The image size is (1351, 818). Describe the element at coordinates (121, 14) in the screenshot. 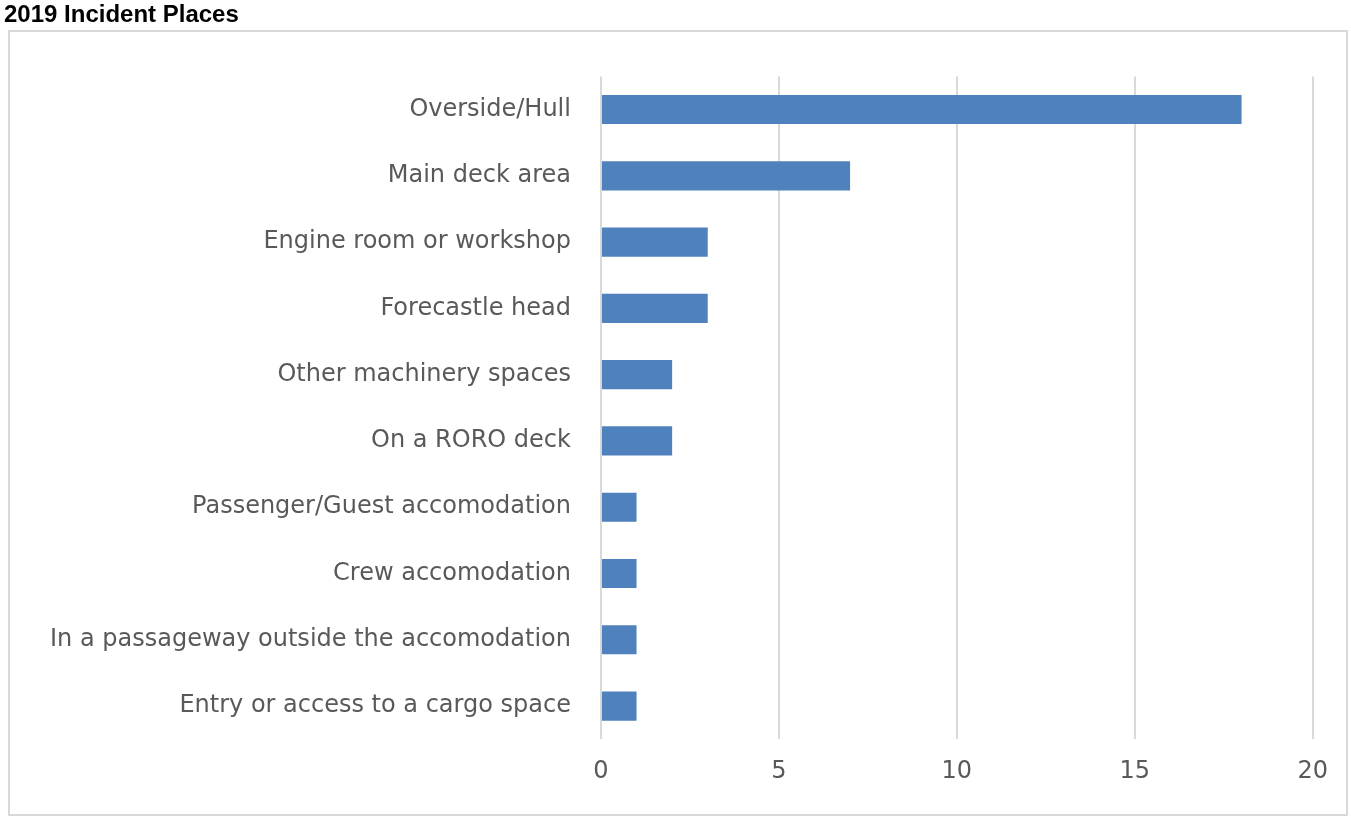

I see `text: 2019 Incident Places` at that location.